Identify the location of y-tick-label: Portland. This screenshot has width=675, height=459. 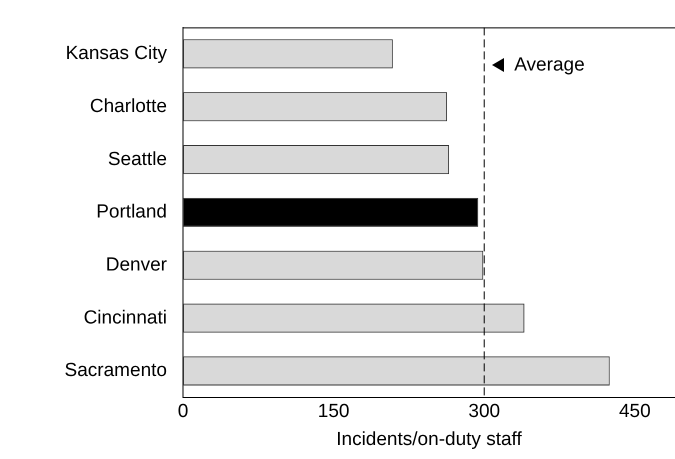
(131, 212).